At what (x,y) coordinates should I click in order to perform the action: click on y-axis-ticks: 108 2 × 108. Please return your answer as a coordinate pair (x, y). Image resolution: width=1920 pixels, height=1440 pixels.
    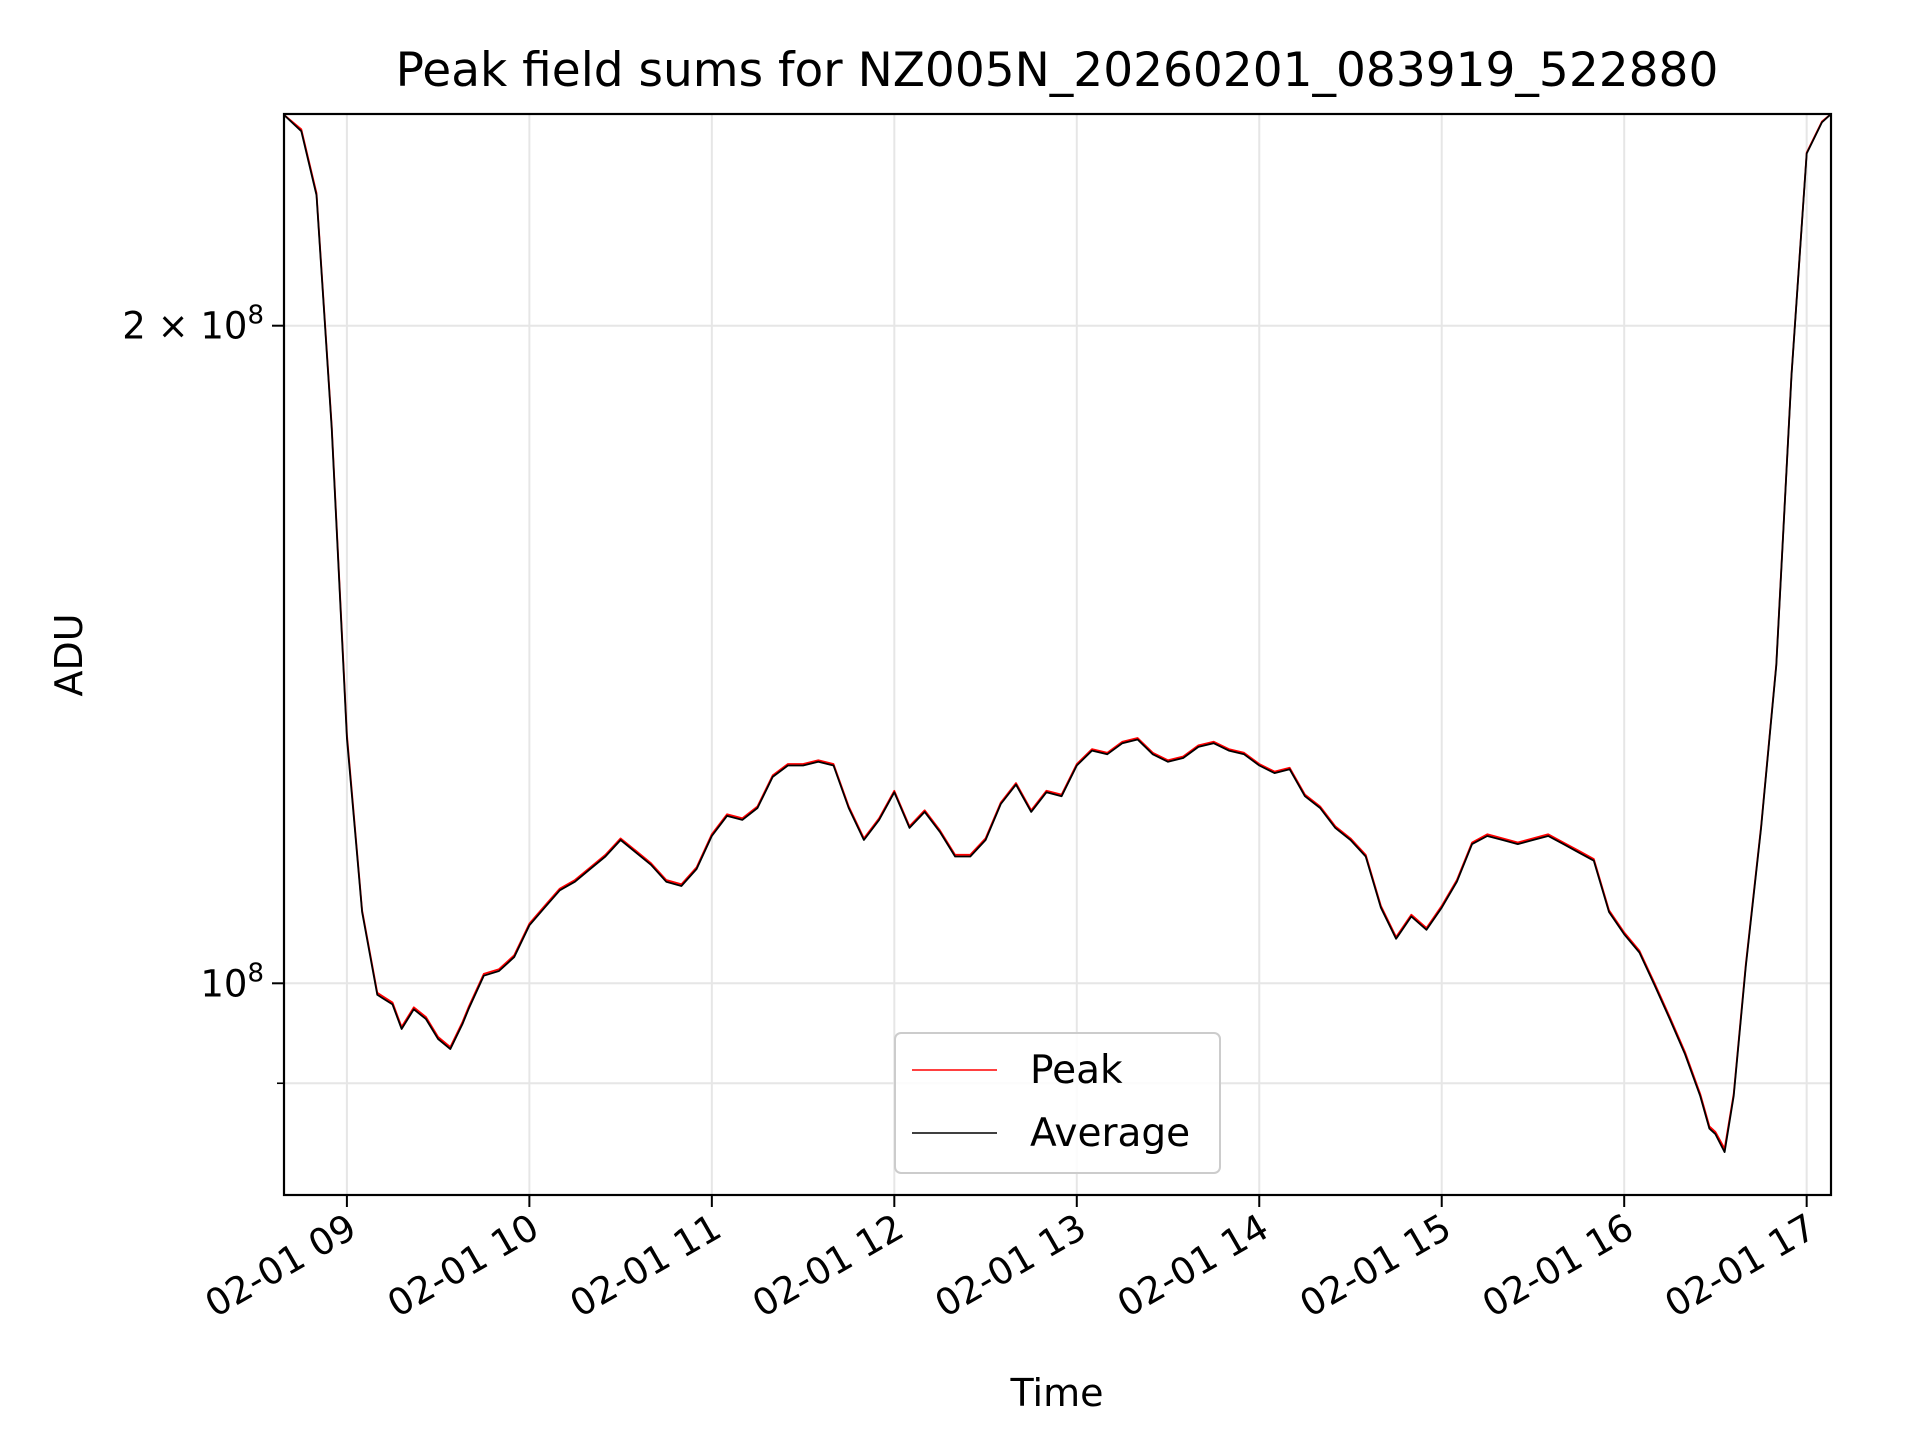
    Looking at the image, I should click on (203, 693).